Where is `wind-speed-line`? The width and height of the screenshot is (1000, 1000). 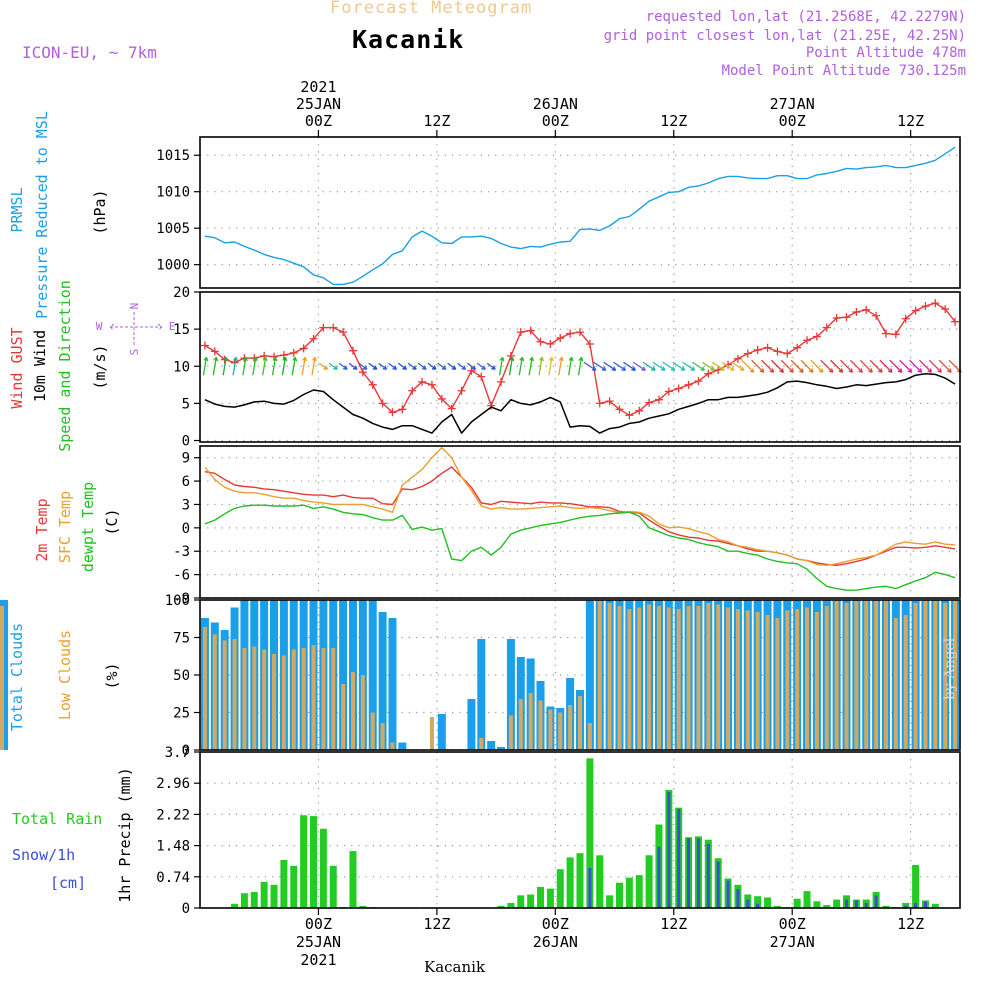
wind-speed-line is located at coordinates (580, 403).